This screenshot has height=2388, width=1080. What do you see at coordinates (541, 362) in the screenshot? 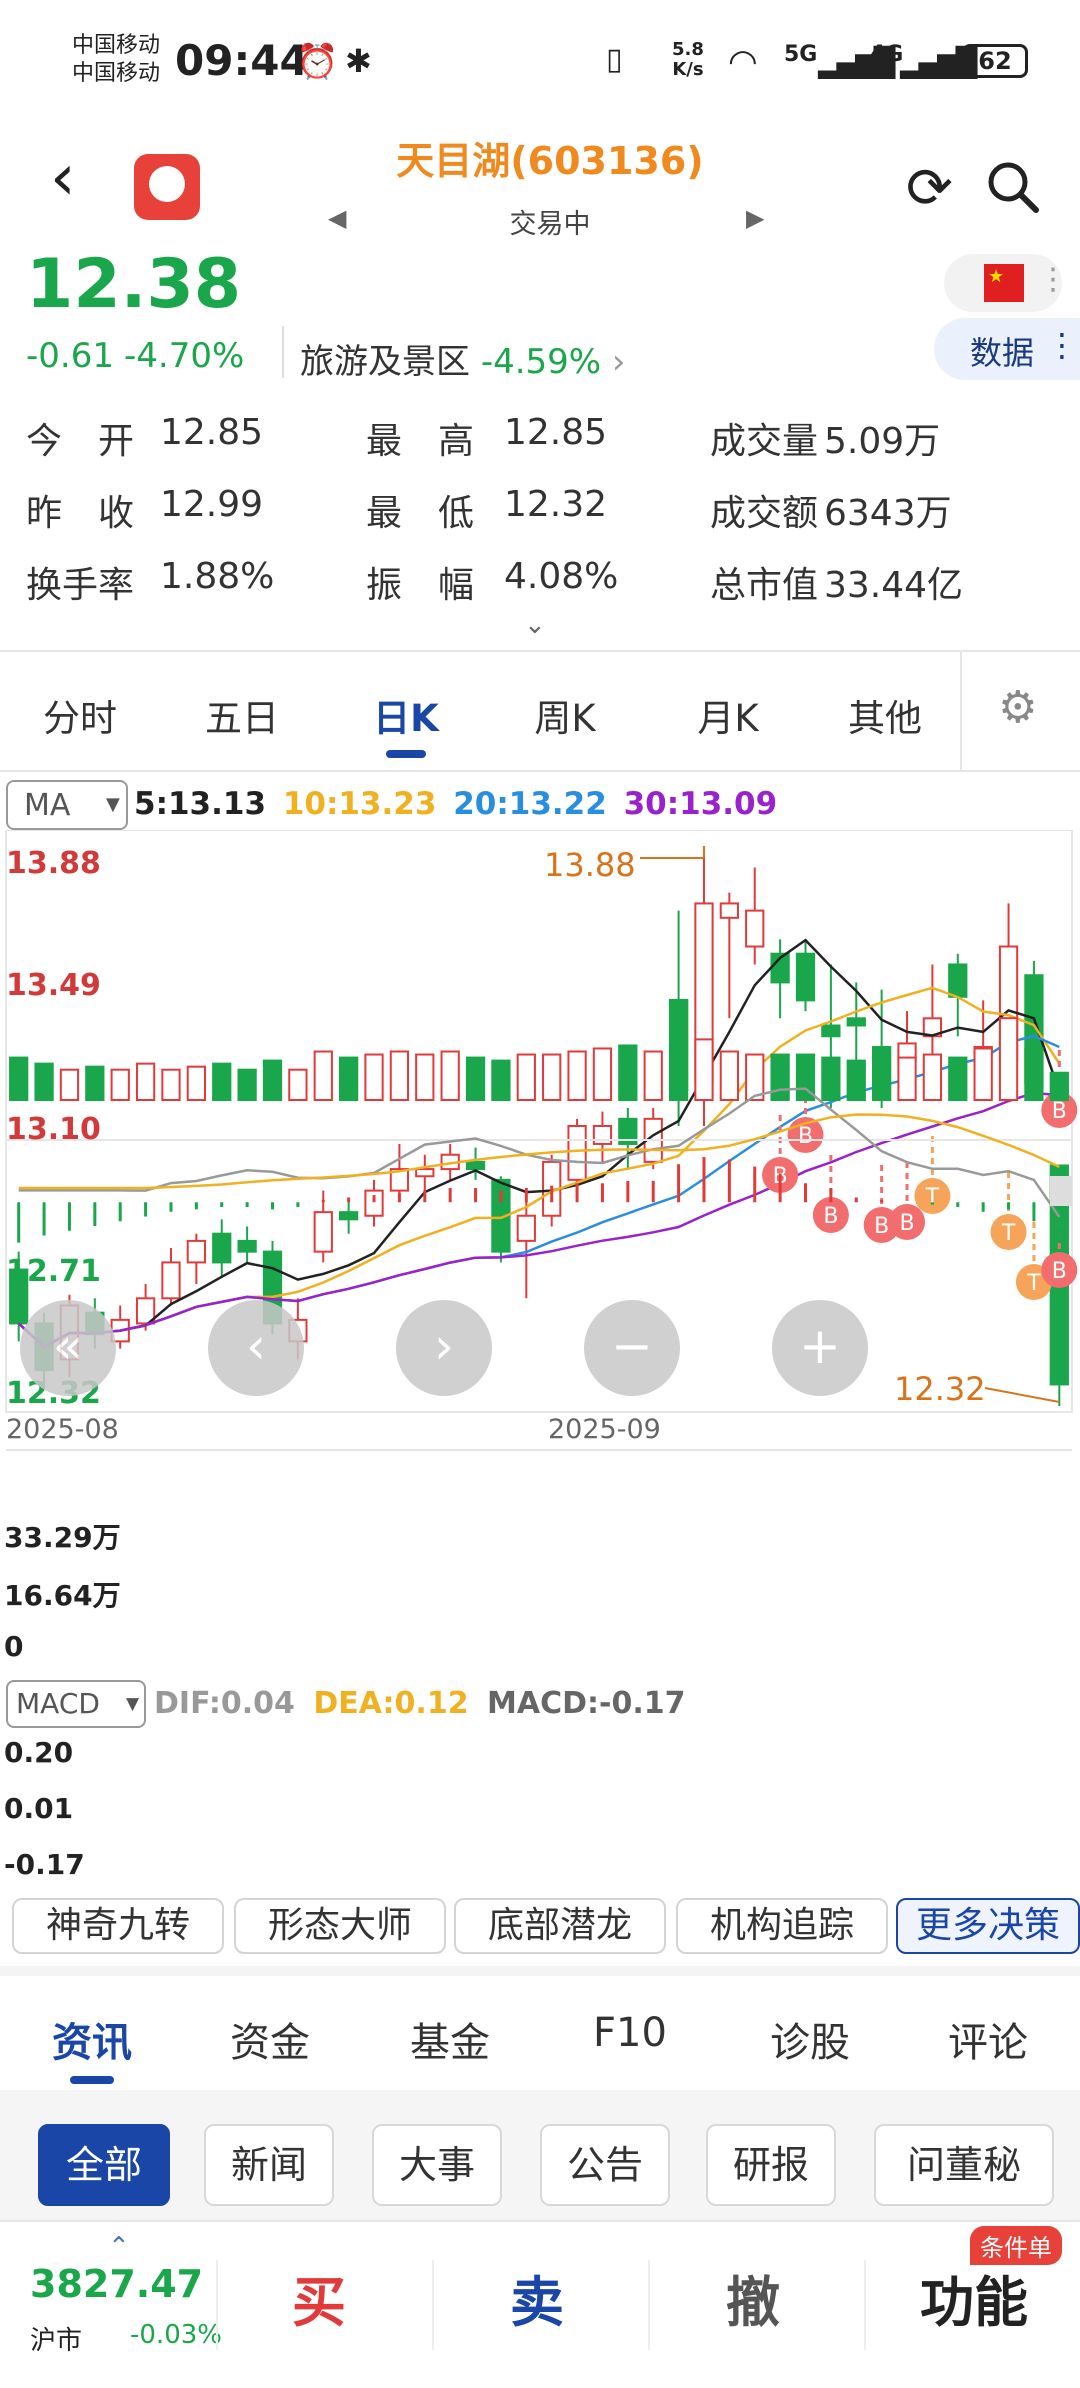
I see `sector-pct: -4.59%` at bounding box center [541, 362].